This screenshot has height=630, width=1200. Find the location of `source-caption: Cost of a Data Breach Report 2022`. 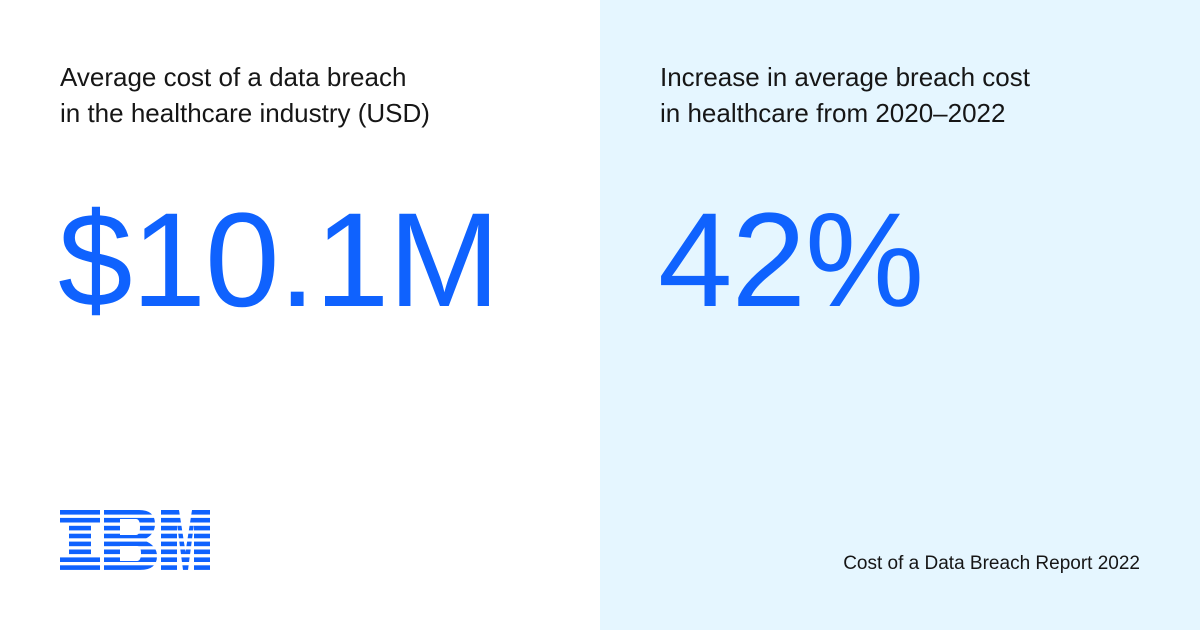

source-caption: Cost of a Data Breach Report 2022 is located at coordinates (991, 563).